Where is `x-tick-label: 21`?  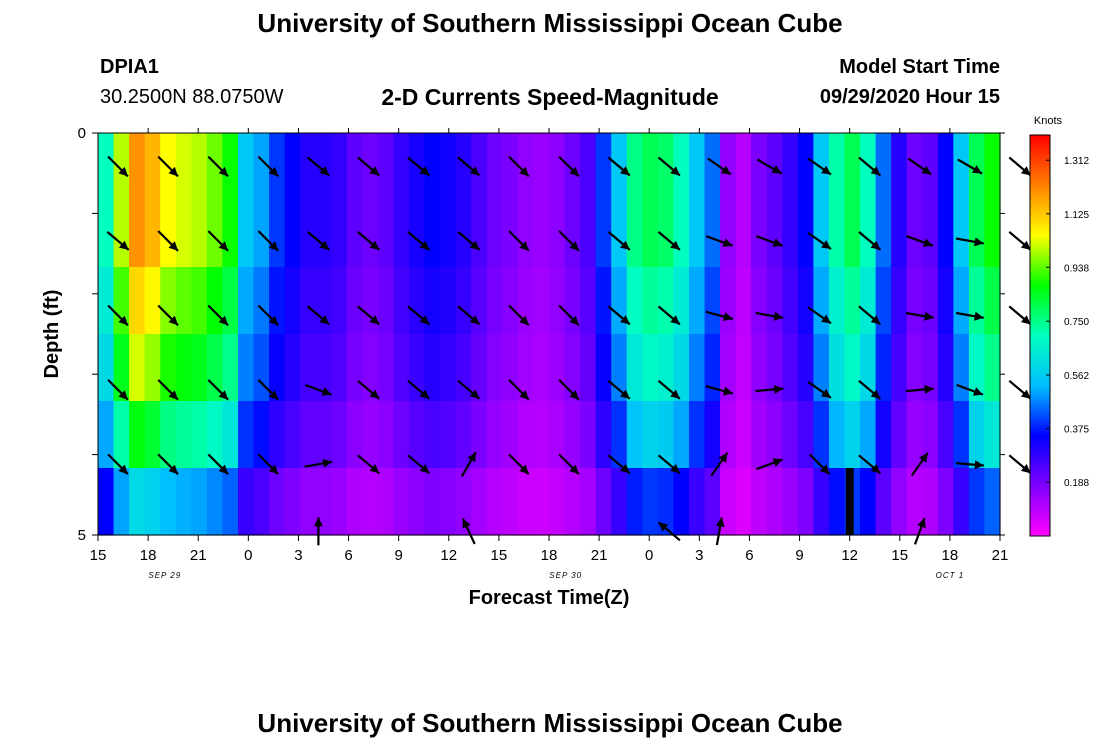
x-tick-label: 21 is located at coordinates (198, 555).